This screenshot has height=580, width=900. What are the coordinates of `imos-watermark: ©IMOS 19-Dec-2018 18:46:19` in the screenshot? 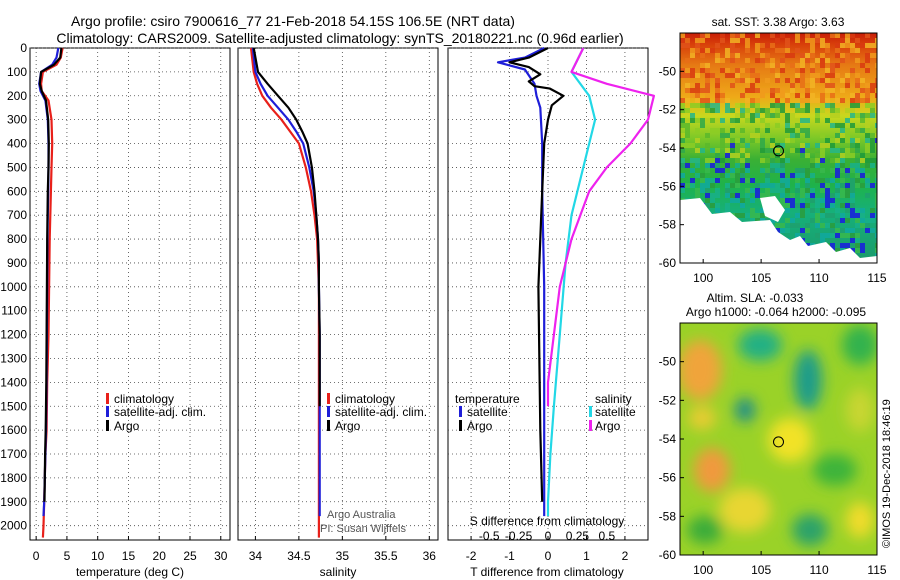 It's located at (887, 473).